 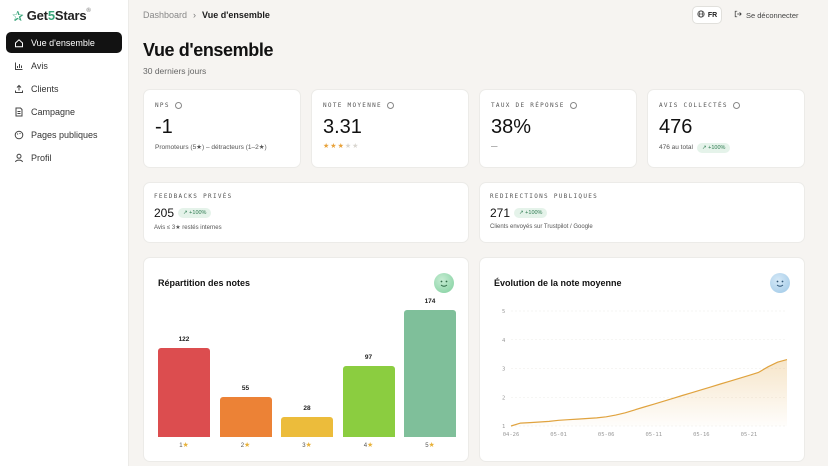 I want to click on bar-4-star, so click(x=368, y=401).